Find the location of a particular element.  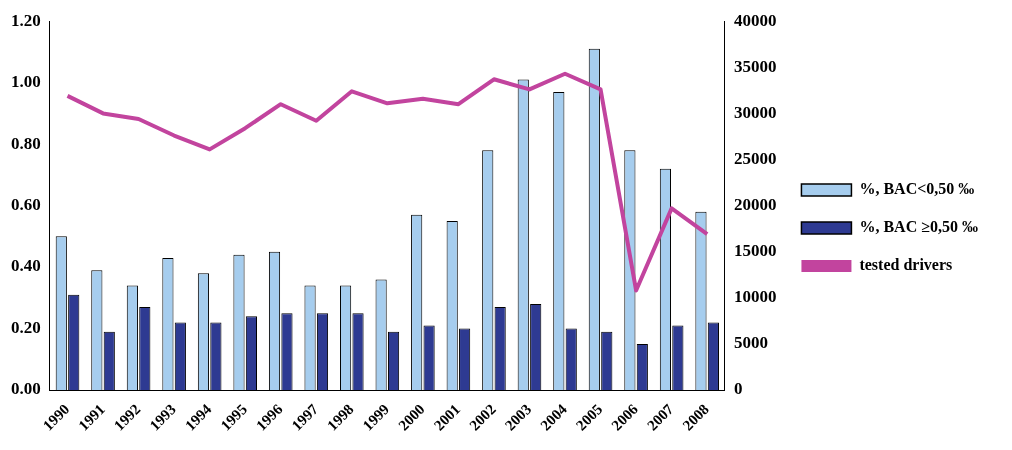

y2-tick-label: 10000 is located at coordinates (755, 297).